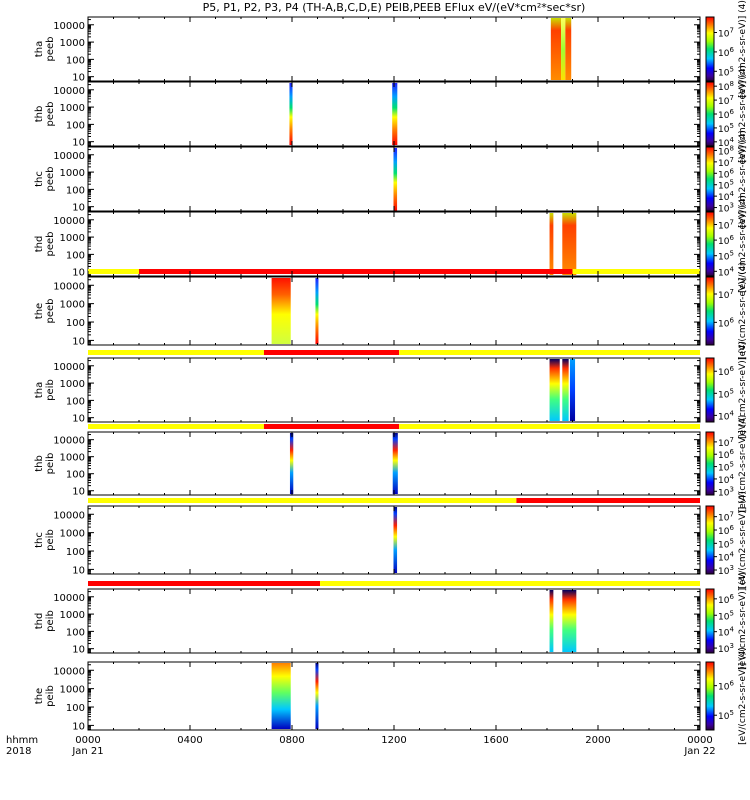  I want to click on colorbar-tick-label-thb_peeb-4: 10⁴, so click(726, 142).